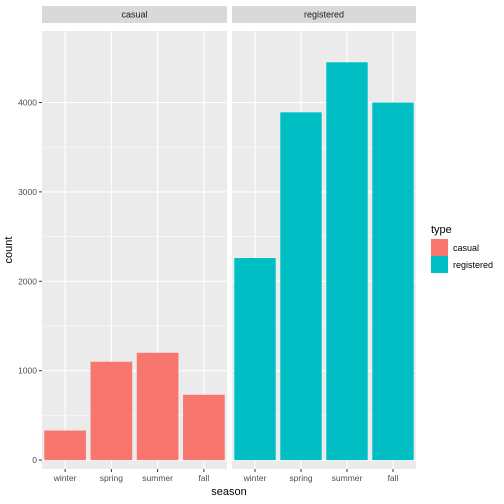 This screenshot has height=504, width=504. I want to click on y-tick-label: 1000, so click(27, 371).